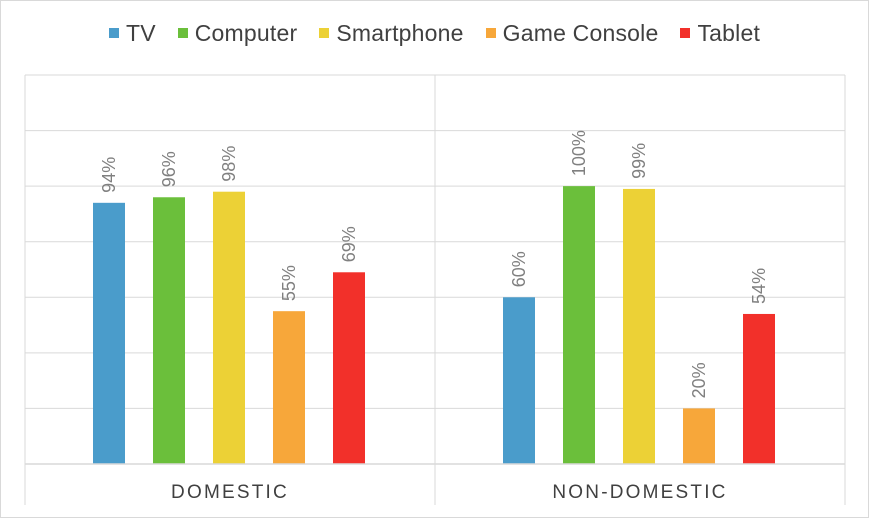 The image size is (869, 518). I want to click on legend: TV Computer Smartphone Game Console Tablet, so click(434, 33).